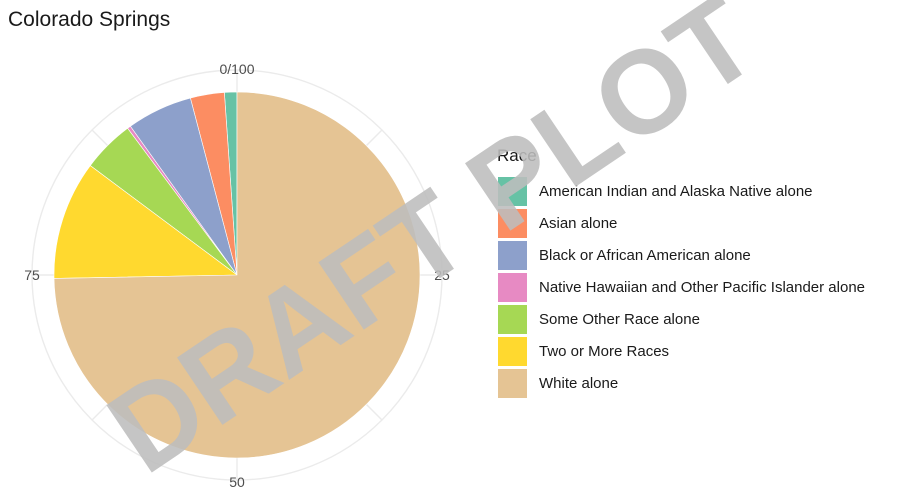 This screenshot has width=905, height=497. I want to click on legend-label: Asian alone, so click(578, 223).